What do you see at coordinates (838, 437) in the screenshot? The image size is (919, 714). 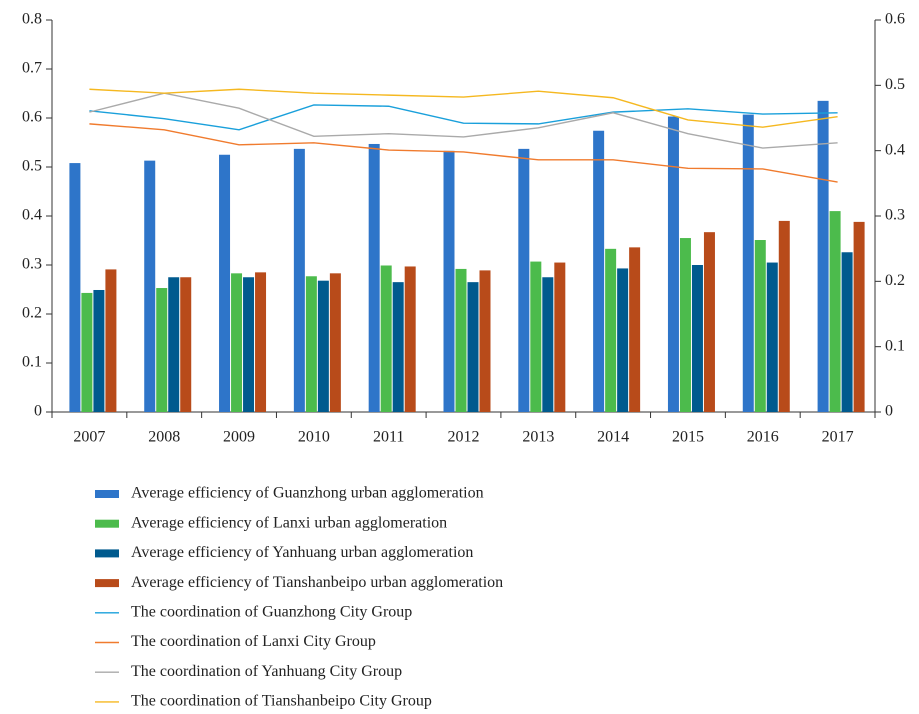 I see `x-tick-label: 2017` at bounding box center [838, 437].